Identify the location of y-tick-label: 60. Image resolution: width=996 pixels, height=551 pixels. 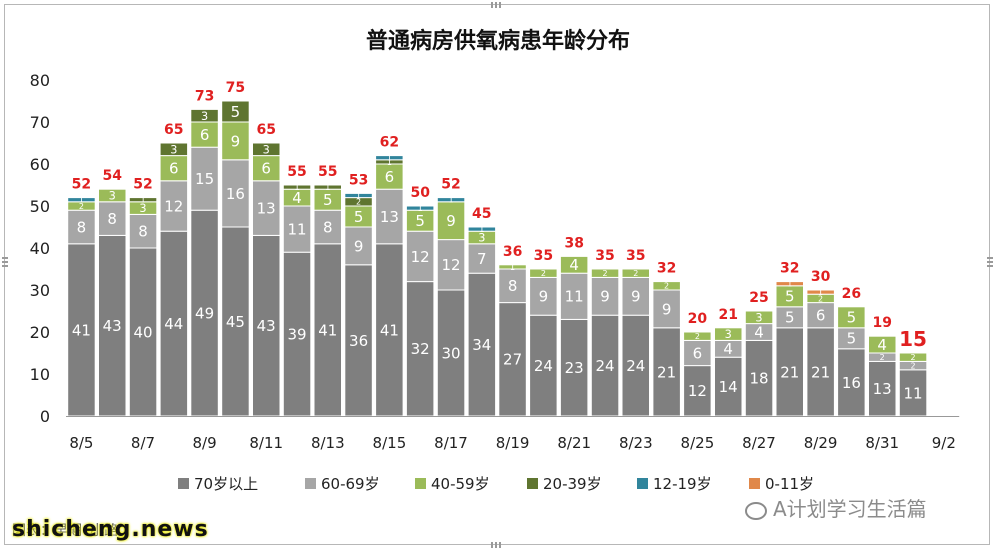
(40, 164).